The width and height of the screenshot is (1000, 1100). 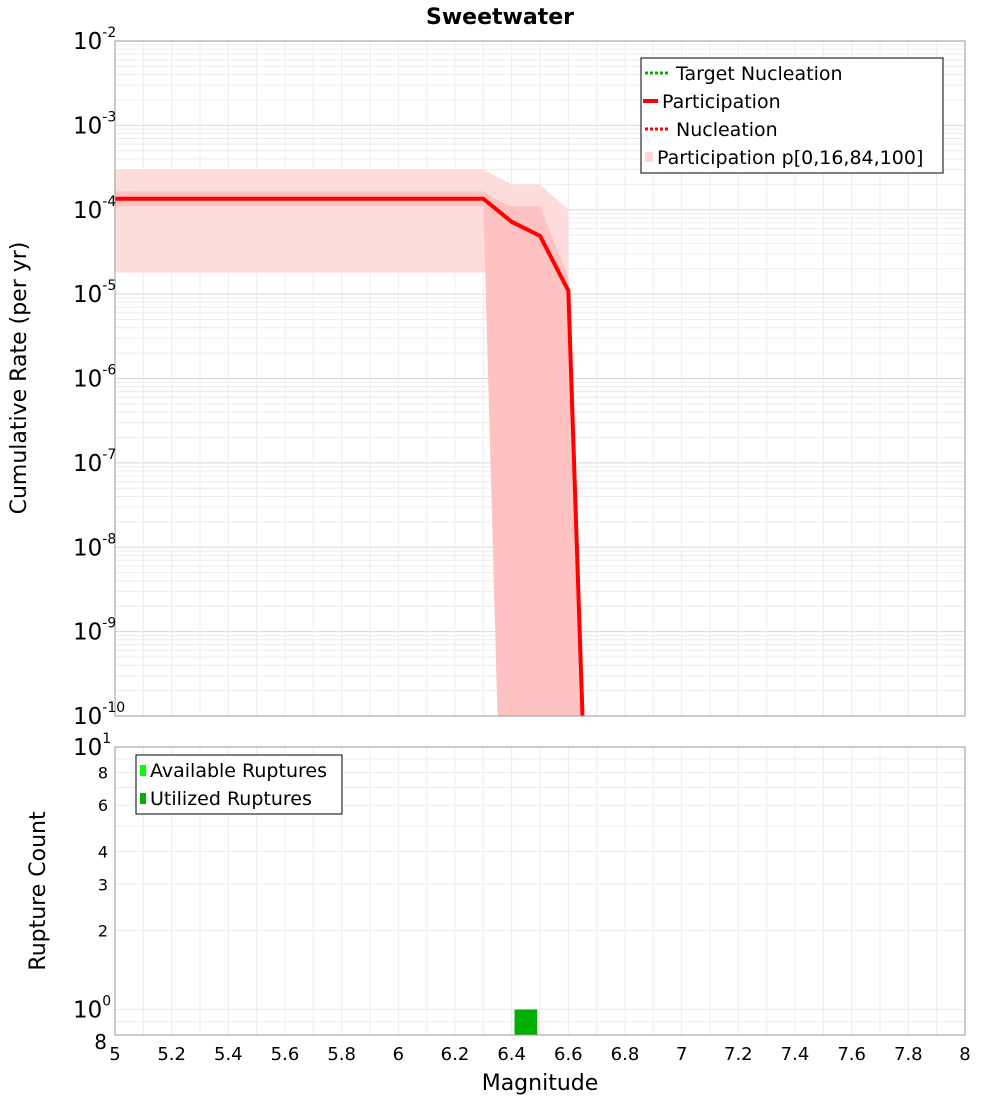 What do you see at coordinates (568, 1054) in the screenshot?
I see `x-tick-label: 6.6` at bounding box center [568, 1054].